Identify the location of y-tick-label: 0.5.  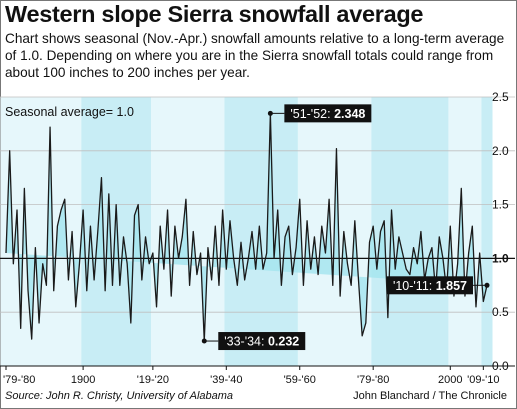
(500, 312).